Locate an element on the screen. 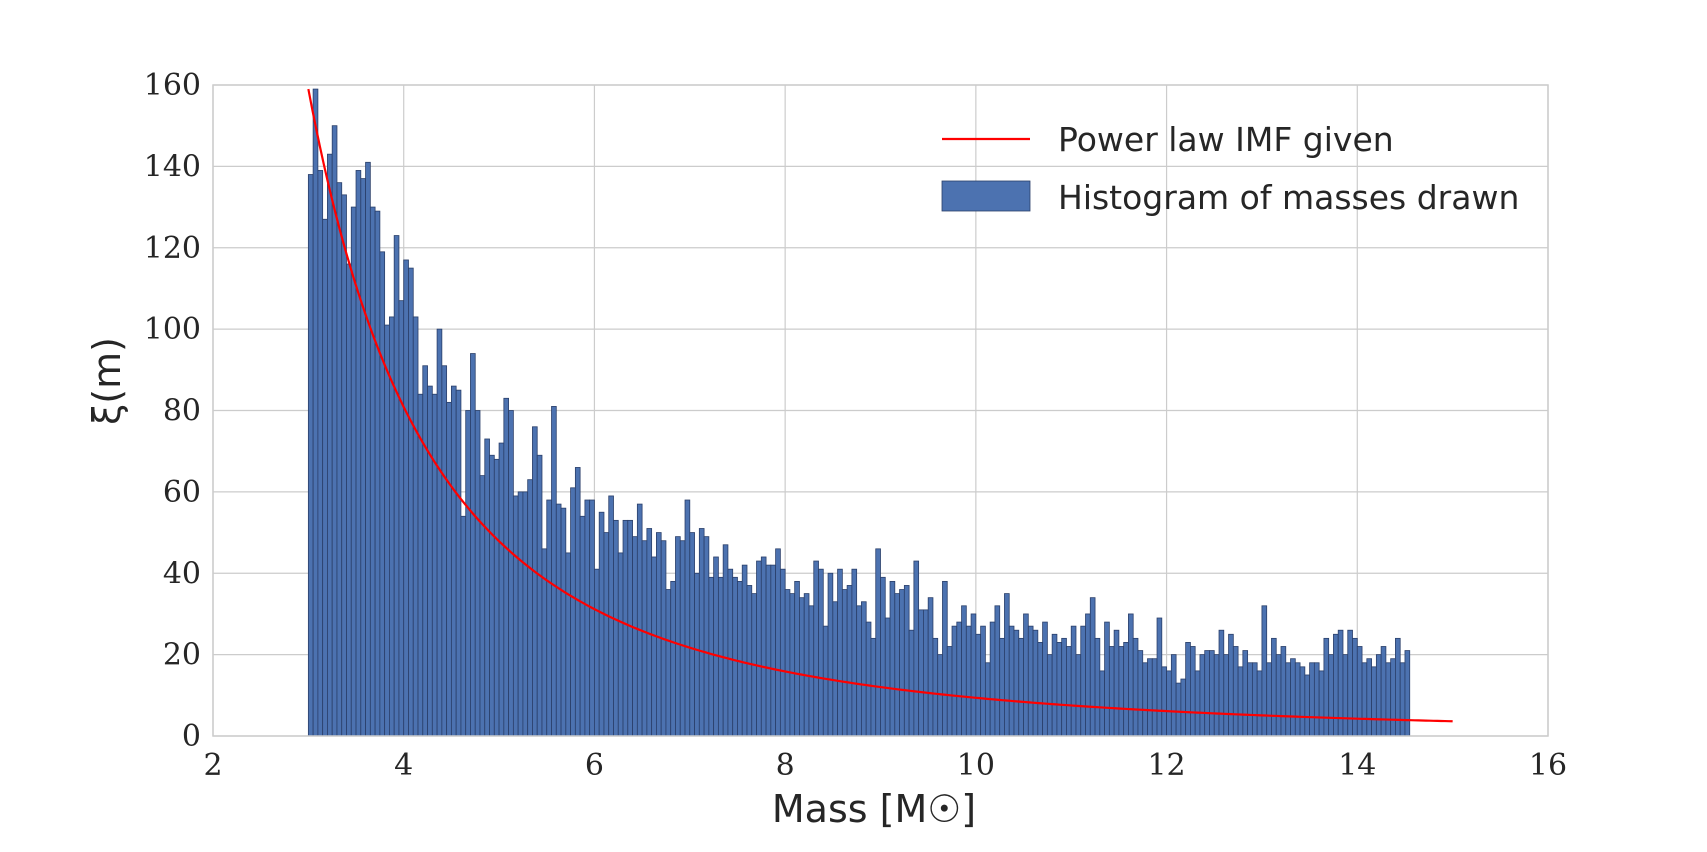 This screenshot has height=852, width=1707. legend-line-label: Power law IMF given is located at coordinates (1226, 139).